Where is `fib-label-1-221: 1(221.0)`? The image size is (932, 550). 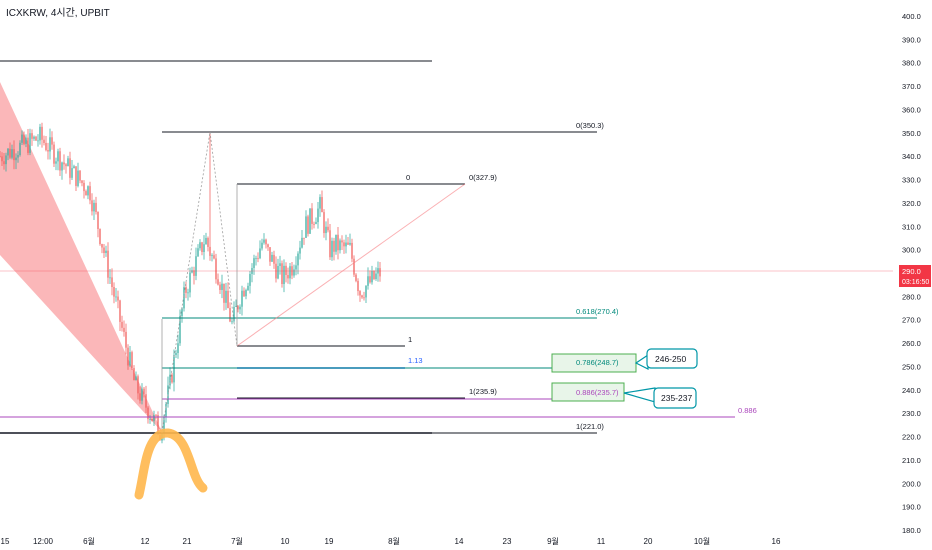 fib-label-1-221: 1(221.0) is located at coordinates (590, 426).